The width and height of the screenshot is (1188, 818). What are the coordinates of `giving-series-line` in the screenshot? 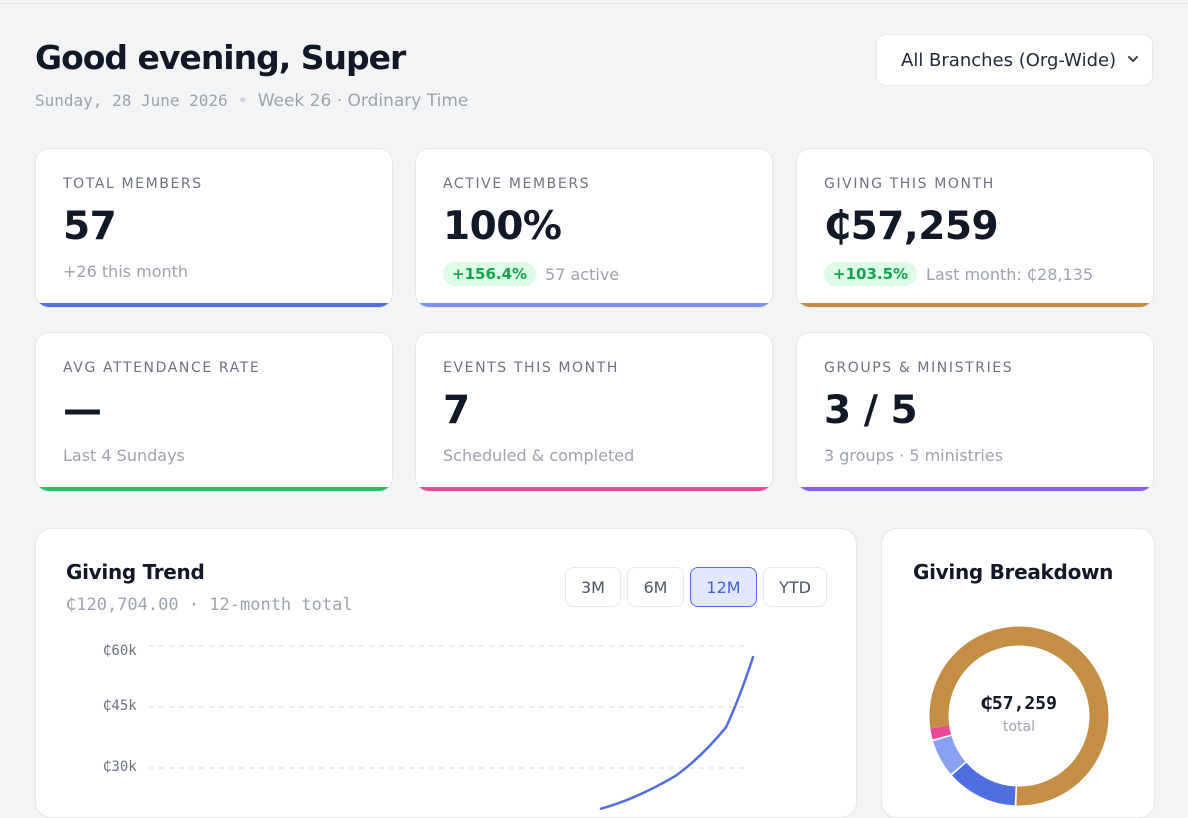 It's located at (677, 732).